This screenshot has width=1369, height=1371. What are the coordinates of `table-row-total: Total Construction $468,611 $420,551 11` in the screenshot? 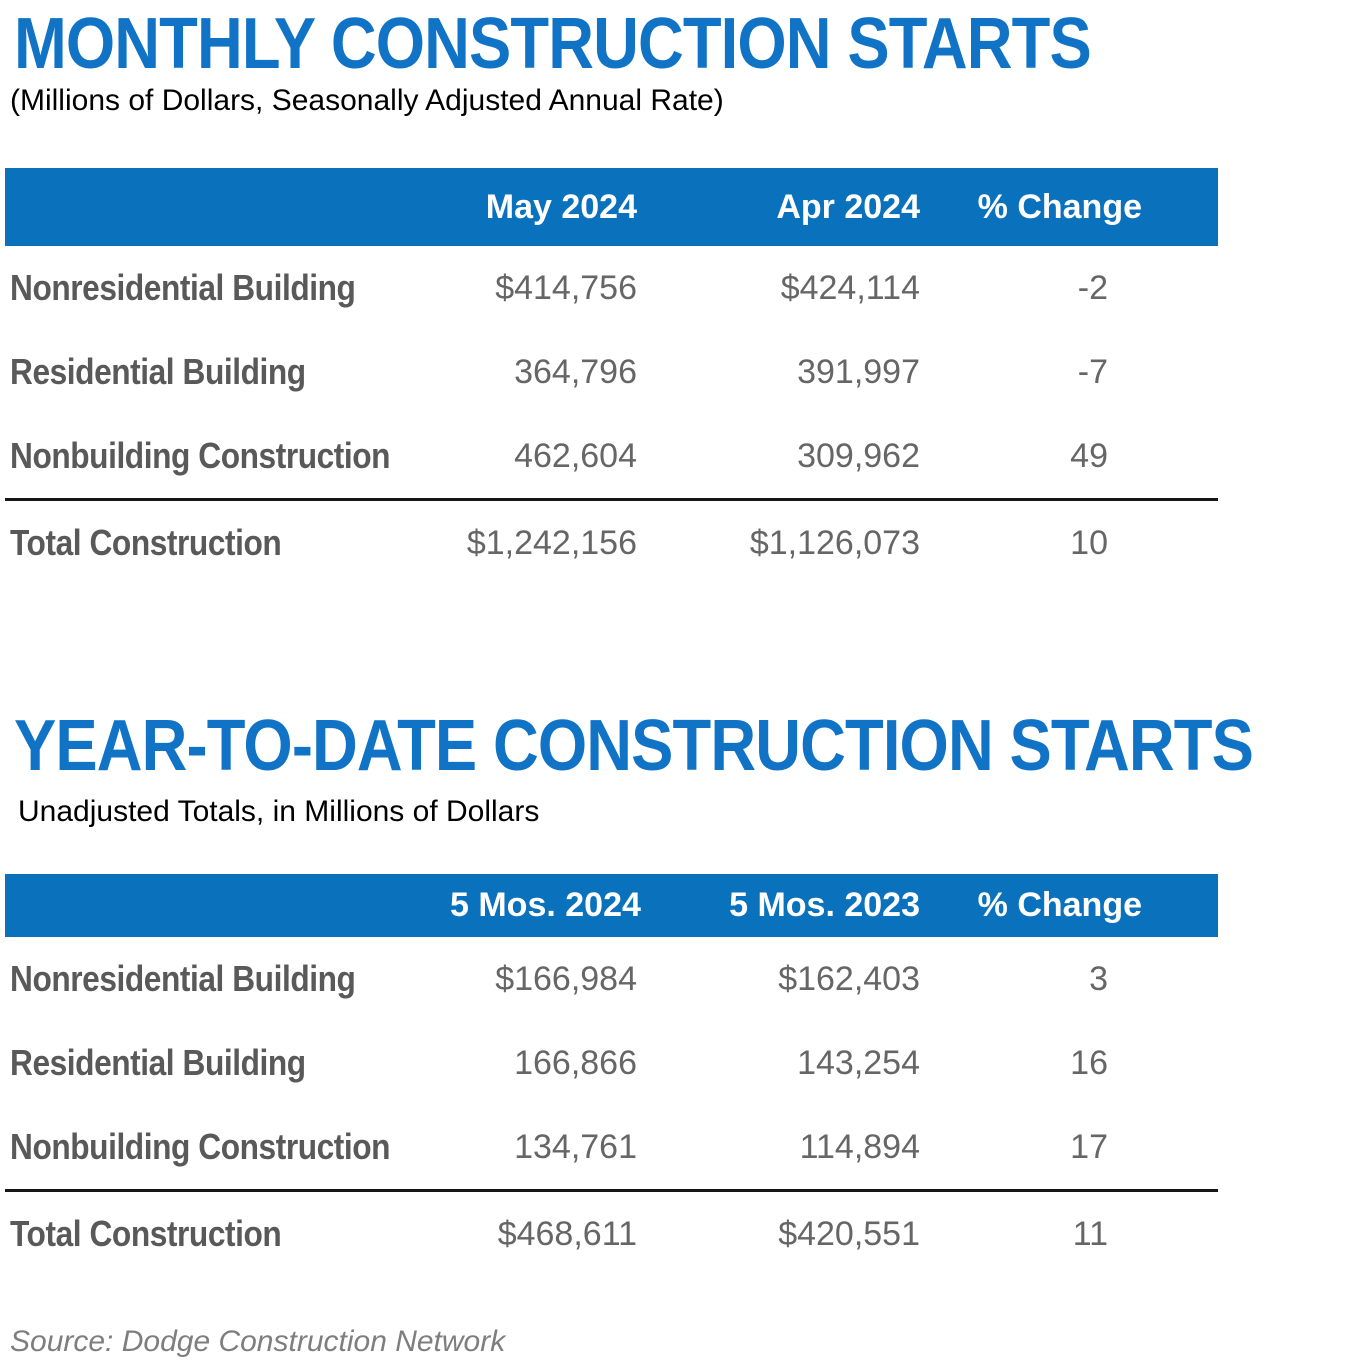 It's located at (611, 1232).